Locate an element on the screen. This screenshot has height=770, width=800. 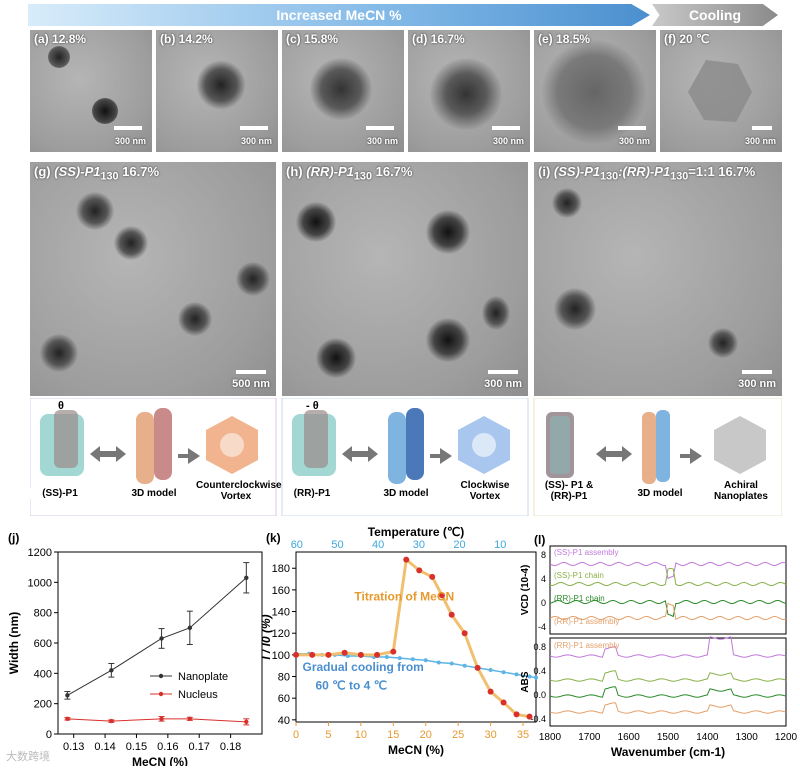
panel-label: (i) (SS)-P1130:(RR)-P1130=1:1 16.7% is located at coordinates (647, 173).